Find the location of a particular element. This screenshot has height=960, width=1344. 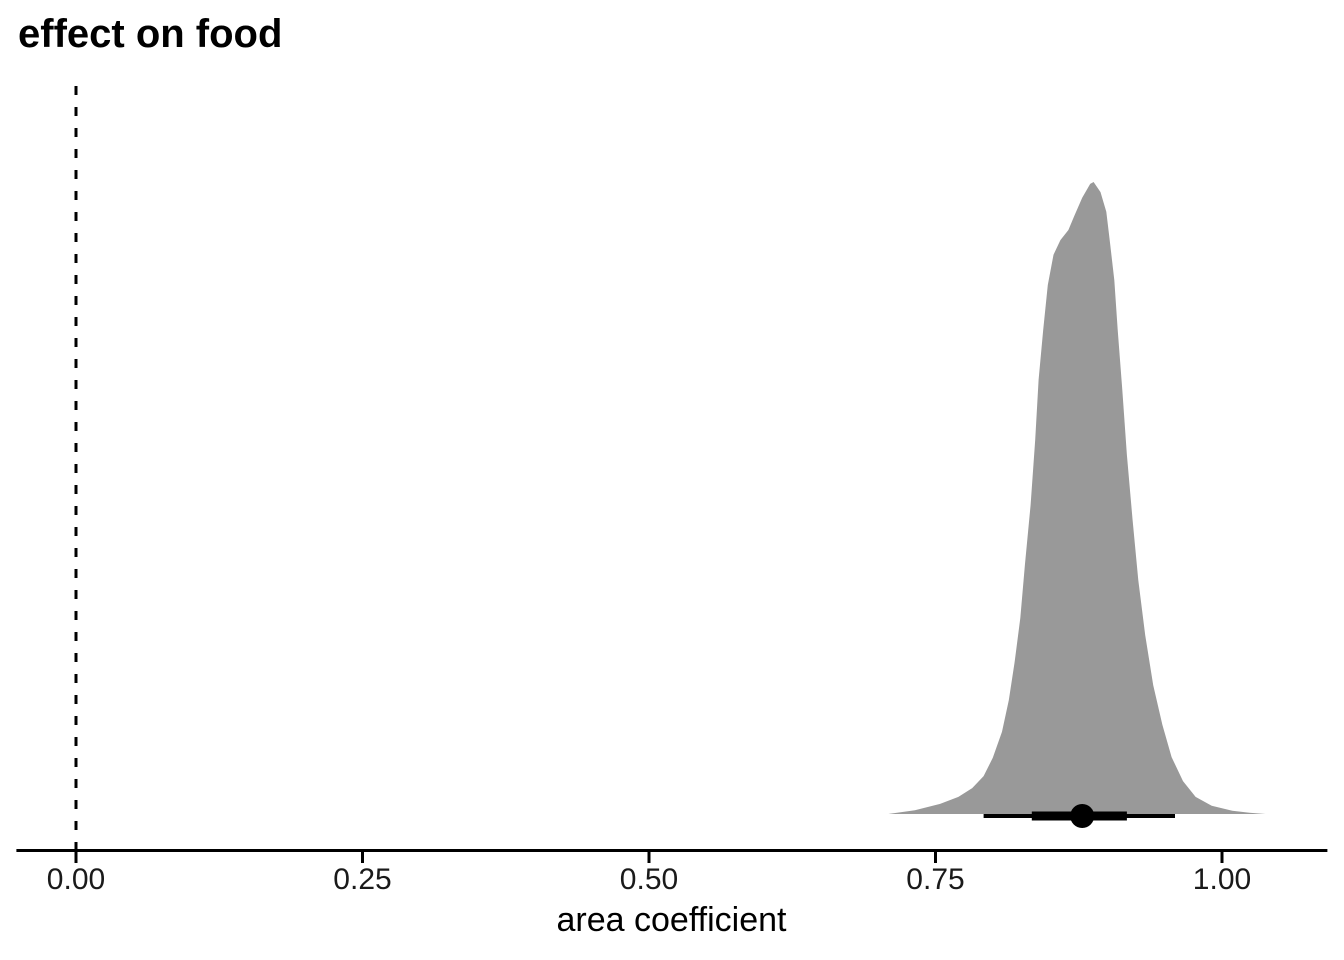

x-axis-ticks: 0.00 0.25 0.50 0.75 1.00 is located at coordinates (649, 873).